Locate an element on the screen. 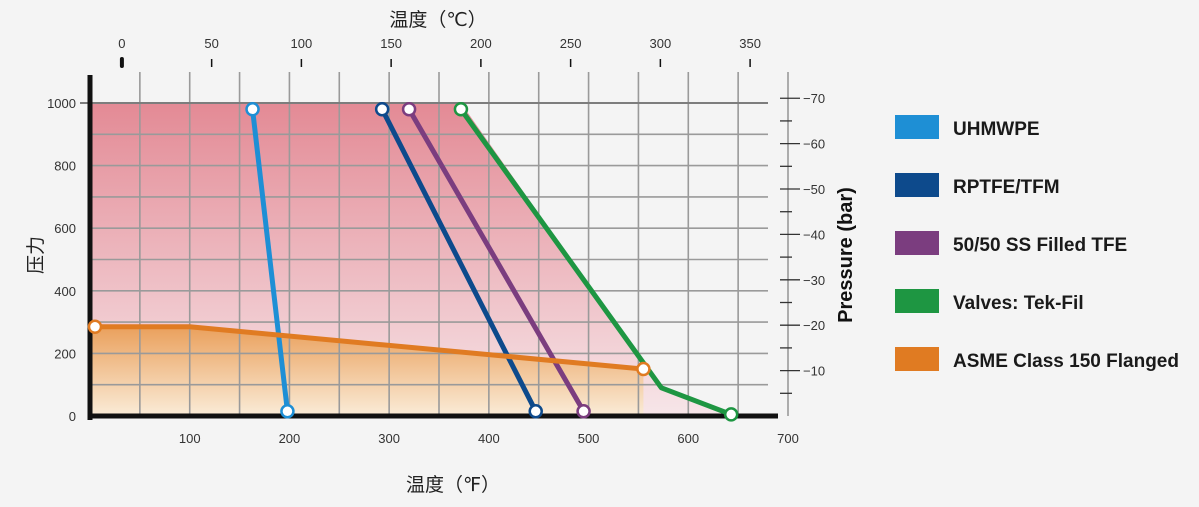  legend-label-4: ASME Class 150 Flanged is located at coordinates (1066, 361).